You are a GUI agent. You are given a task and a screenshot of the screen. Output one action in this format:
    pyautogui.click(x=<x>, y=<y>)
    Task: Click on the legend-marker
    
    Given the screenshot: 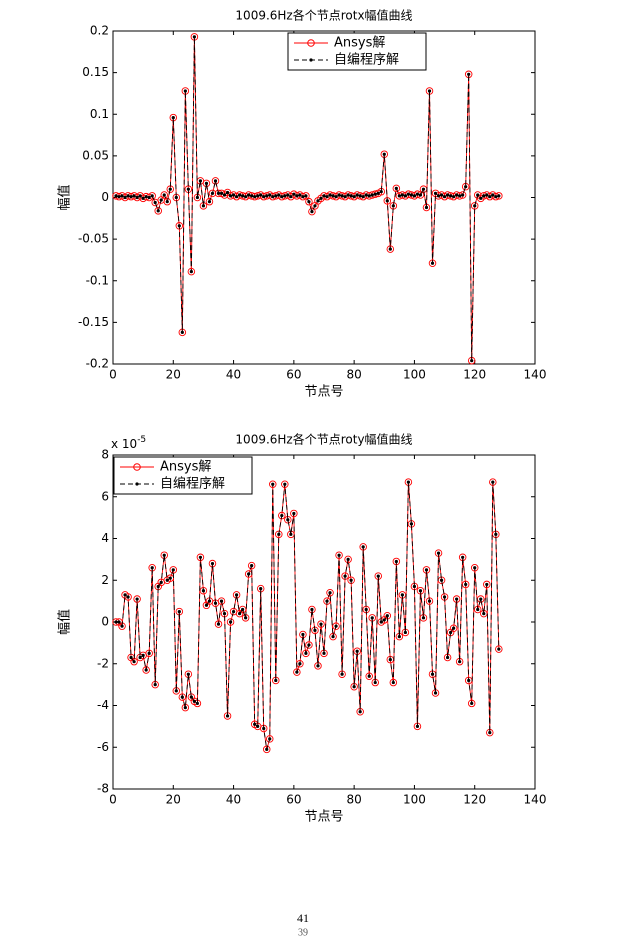 What is the action you would take?
    pyautogui.click(x=137, y=467)
    